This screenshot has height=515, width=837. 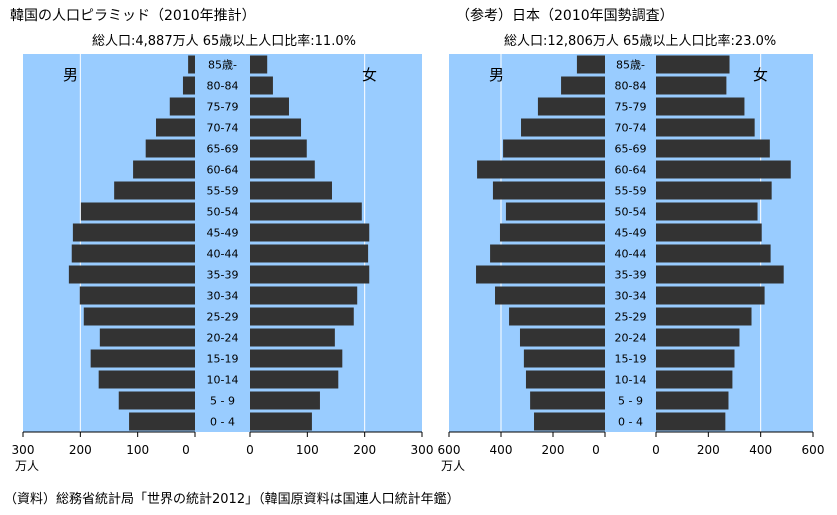 What do you see at coordinates (631, 212) in the screenshot?
I see `age-label: 50-54` at bounding box center [631, 212].